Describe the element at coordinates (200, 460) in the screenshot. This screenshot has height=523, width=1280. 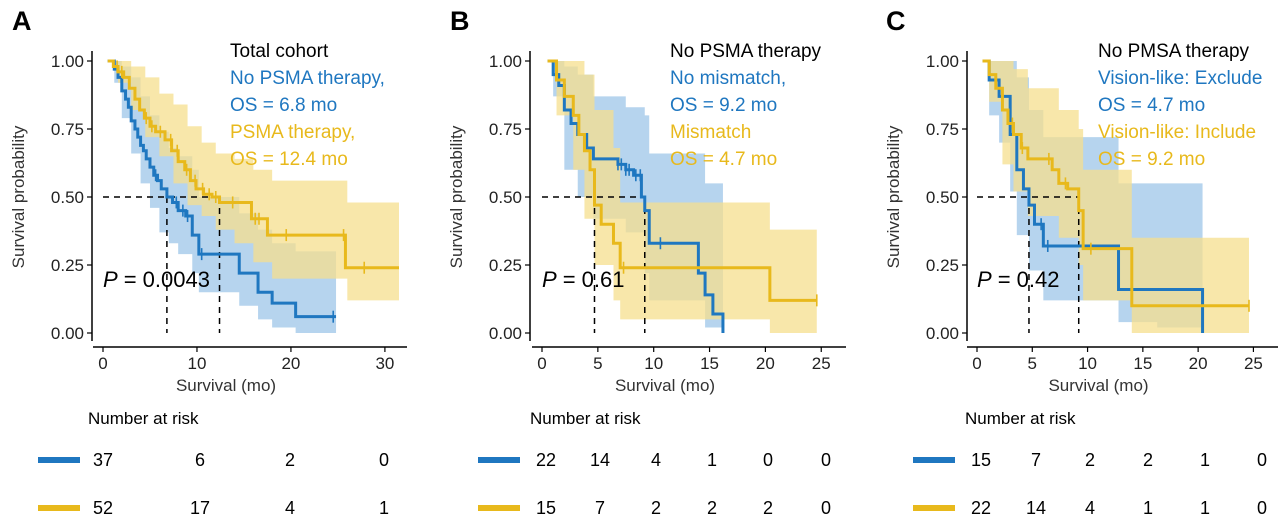
I see `risk-number: 6` at that location.